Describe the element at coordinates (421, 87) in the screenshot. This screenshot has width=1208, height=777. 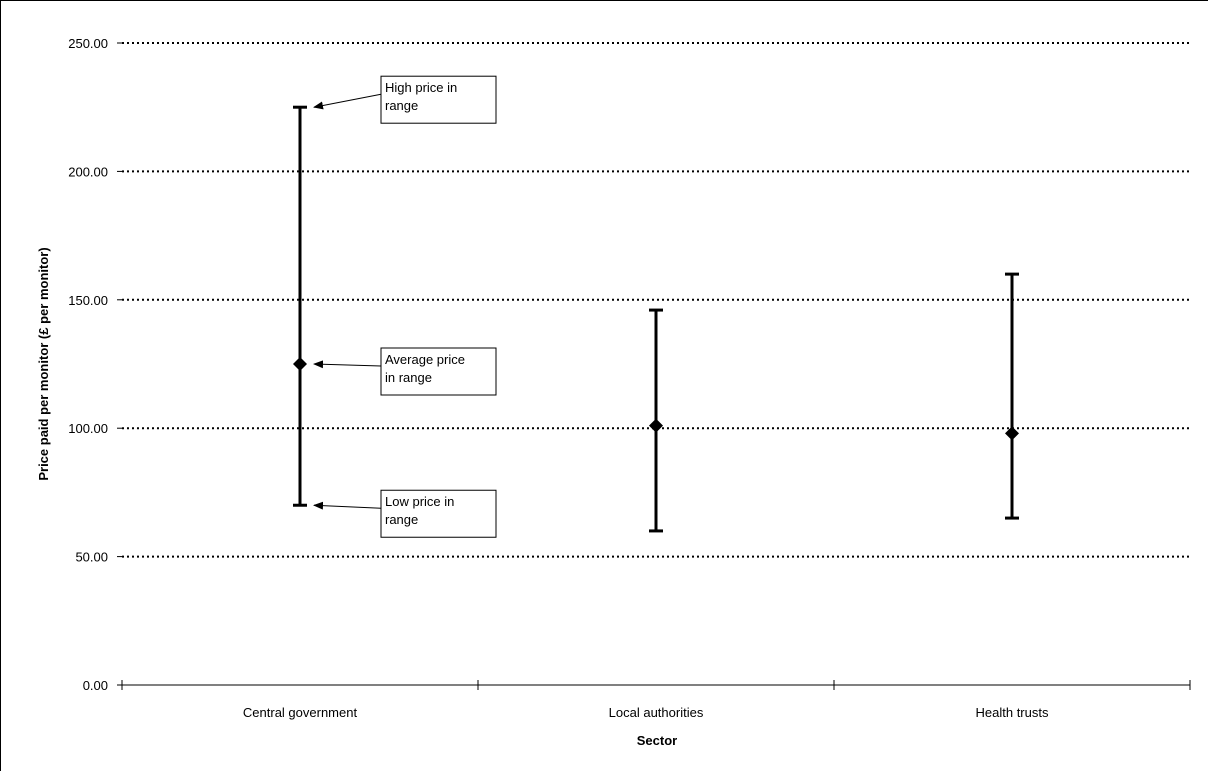
I see `callout-text: High price in` at that location.